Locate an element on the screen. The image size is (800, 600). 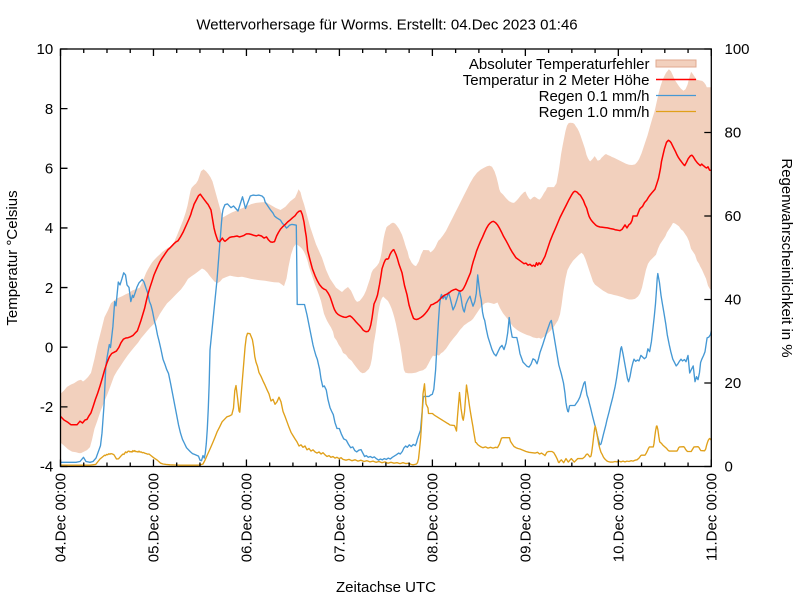
svg-text: 20 is located at coordinates (733, 383).